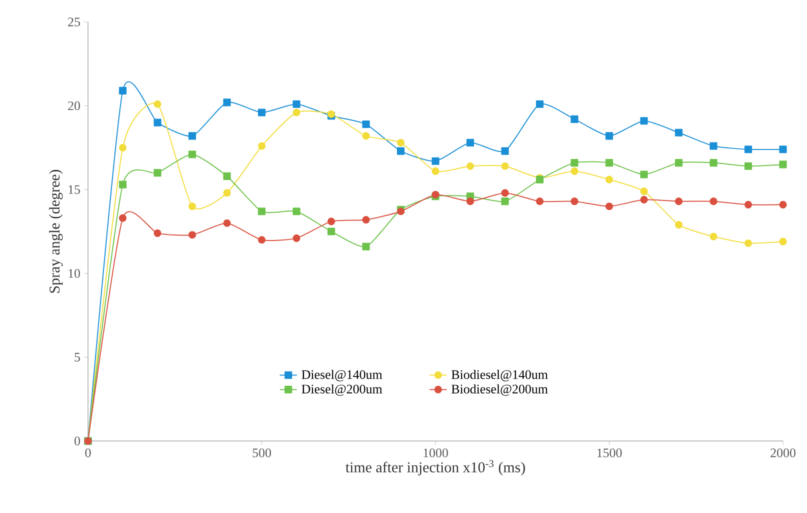  What do you see at coordinates (342, 376) in the screenshot?
I see `legend-label: Diesel@140um` at bounding box center [342, 376].